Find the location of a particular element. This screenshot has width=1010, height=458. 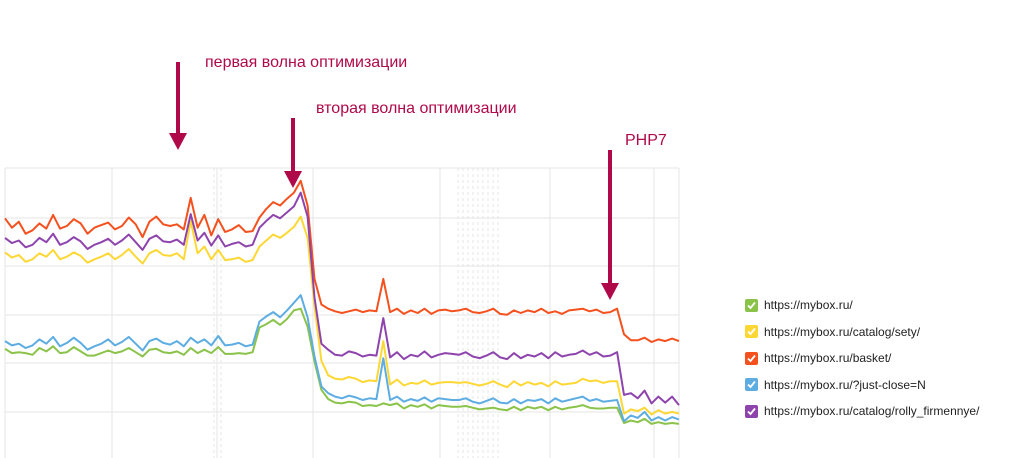

annotation-label-3: PHP7 is located at coordinates (646, 140).